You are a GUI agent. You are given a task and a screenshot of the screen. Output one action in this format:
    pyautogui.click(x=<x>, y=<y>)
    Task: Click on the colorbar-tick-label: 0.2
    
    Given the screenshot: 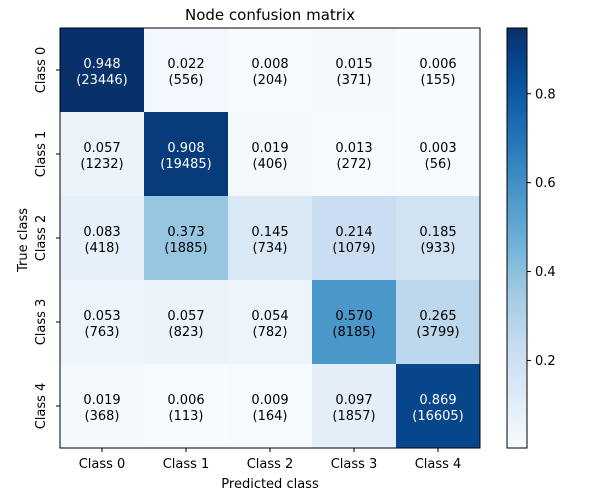 What is the action you would take?
    pyautogui.click(x=545, y=361)
    